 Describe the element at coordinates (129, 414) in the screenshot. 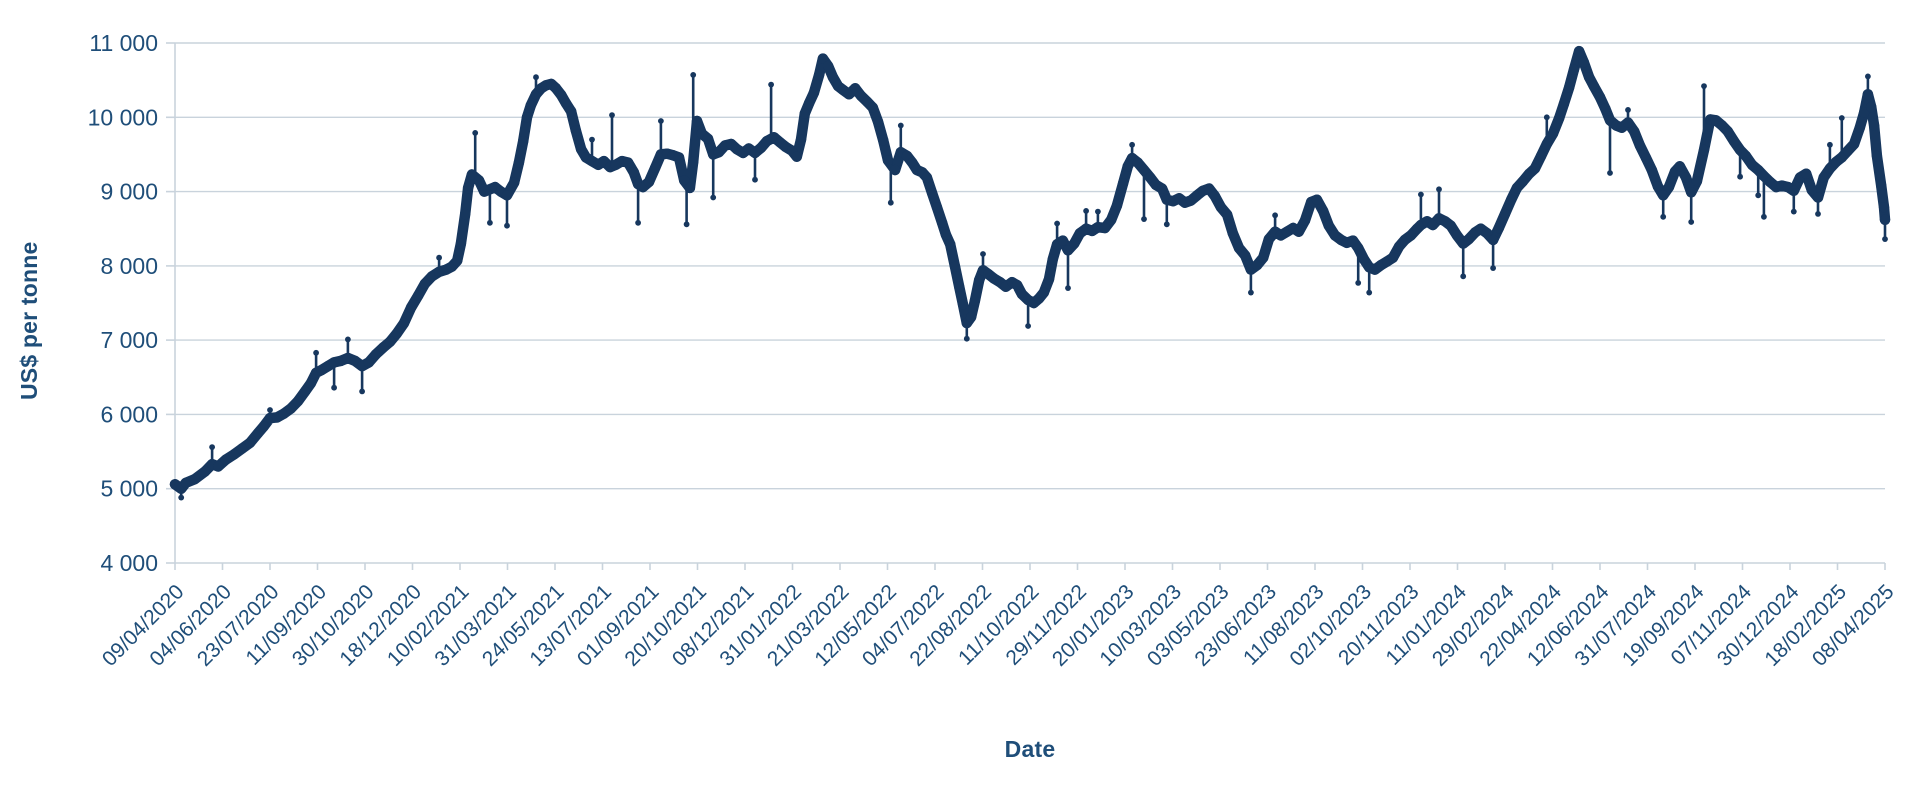

I see `y-tick-label: 6 000` at that location.